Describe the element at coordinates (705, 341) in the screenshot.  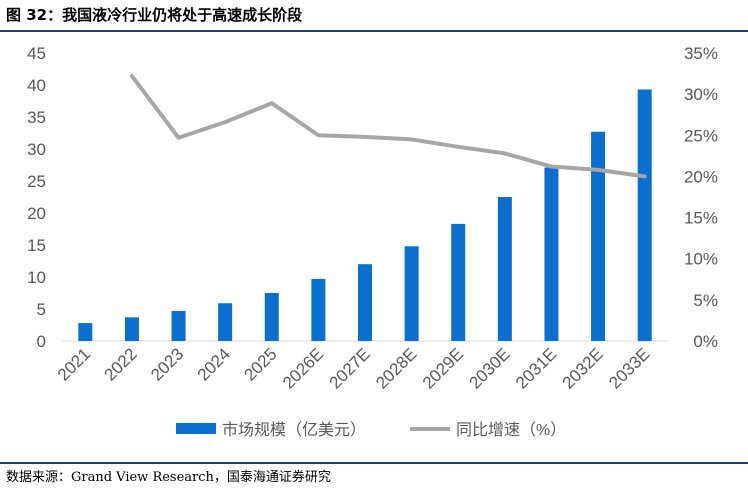
I see `right-axis-tick-label: 0%` at that location.